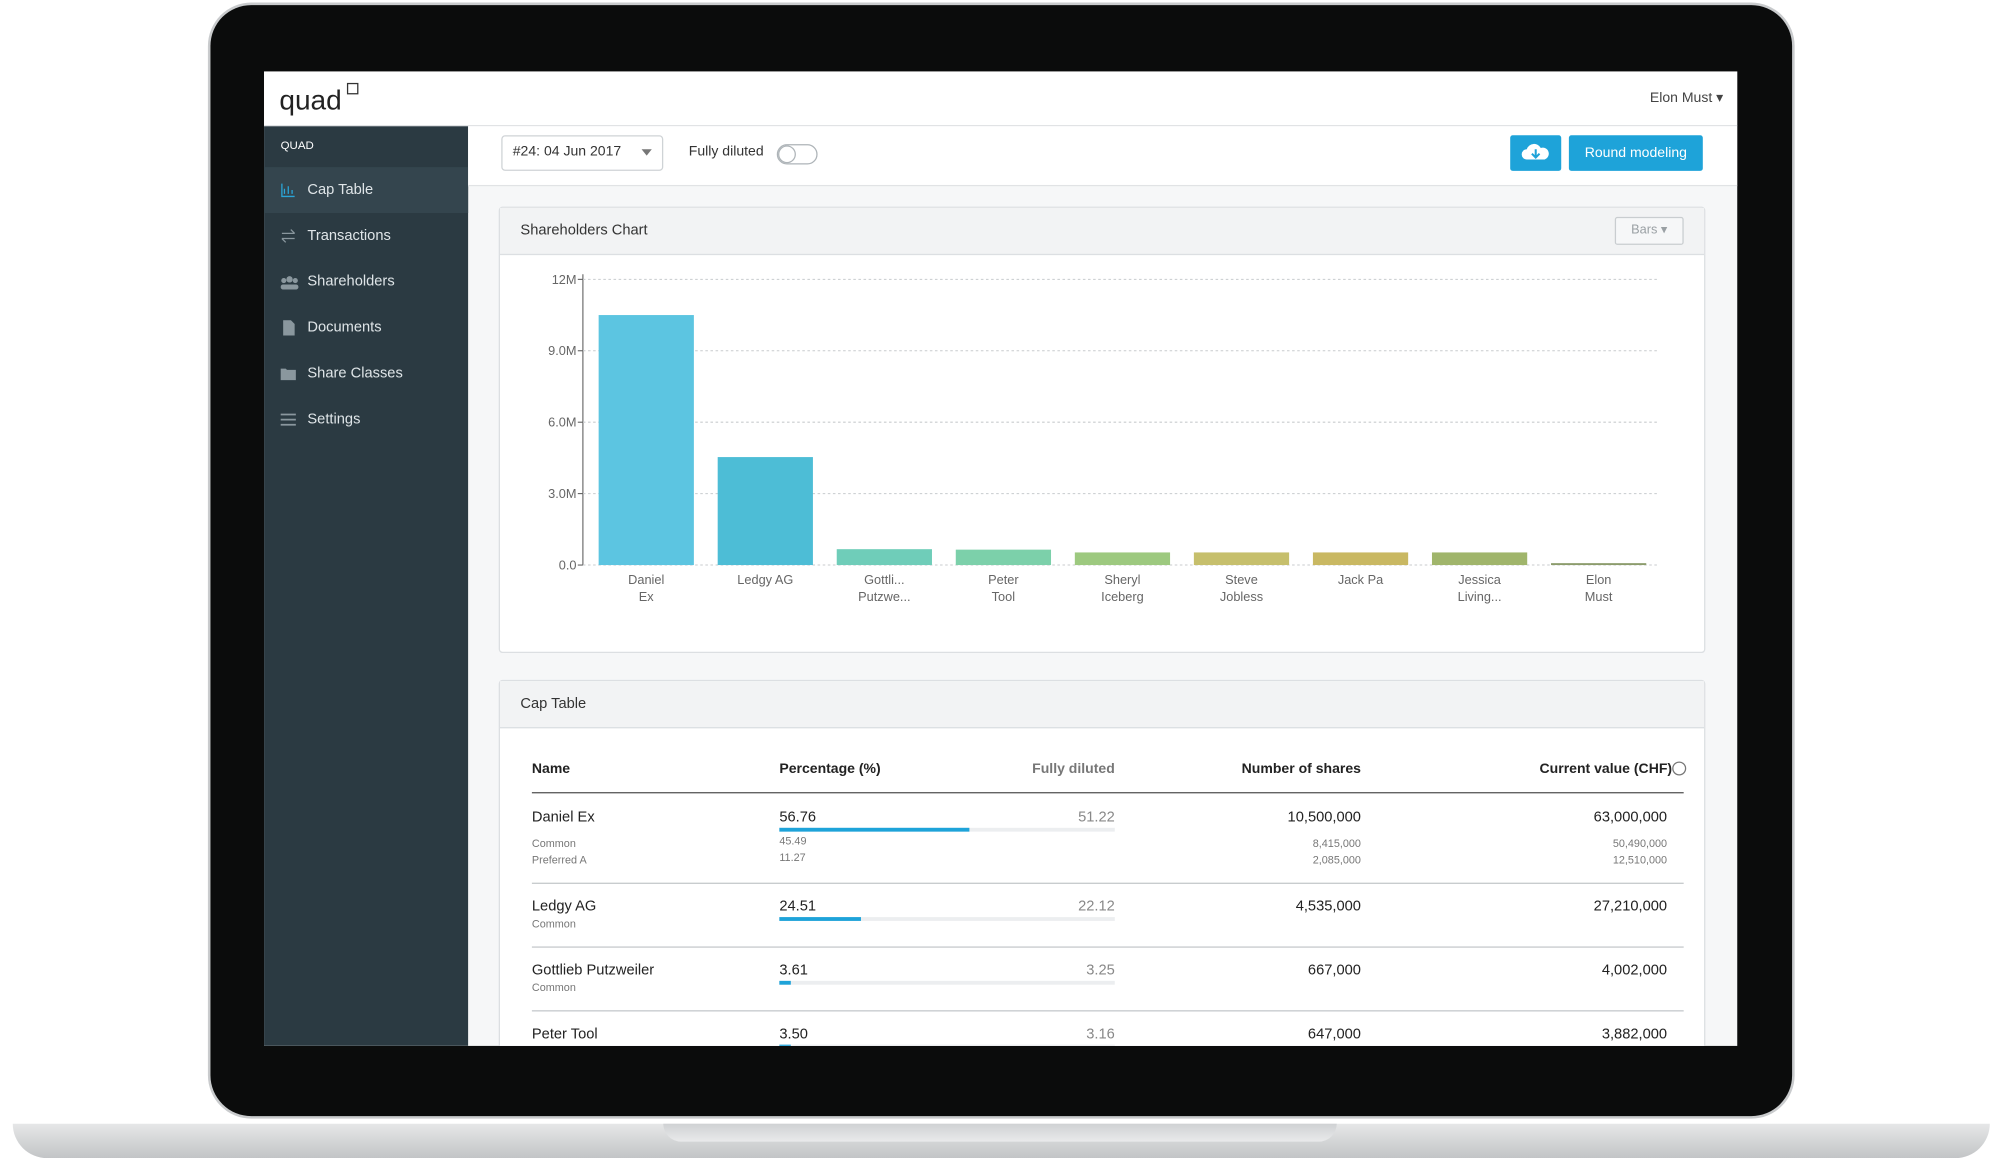 Image resolution: width=2000 pixels, height=1158 pixels. I want to click on percentage: 3.50, so click(793, 1034).